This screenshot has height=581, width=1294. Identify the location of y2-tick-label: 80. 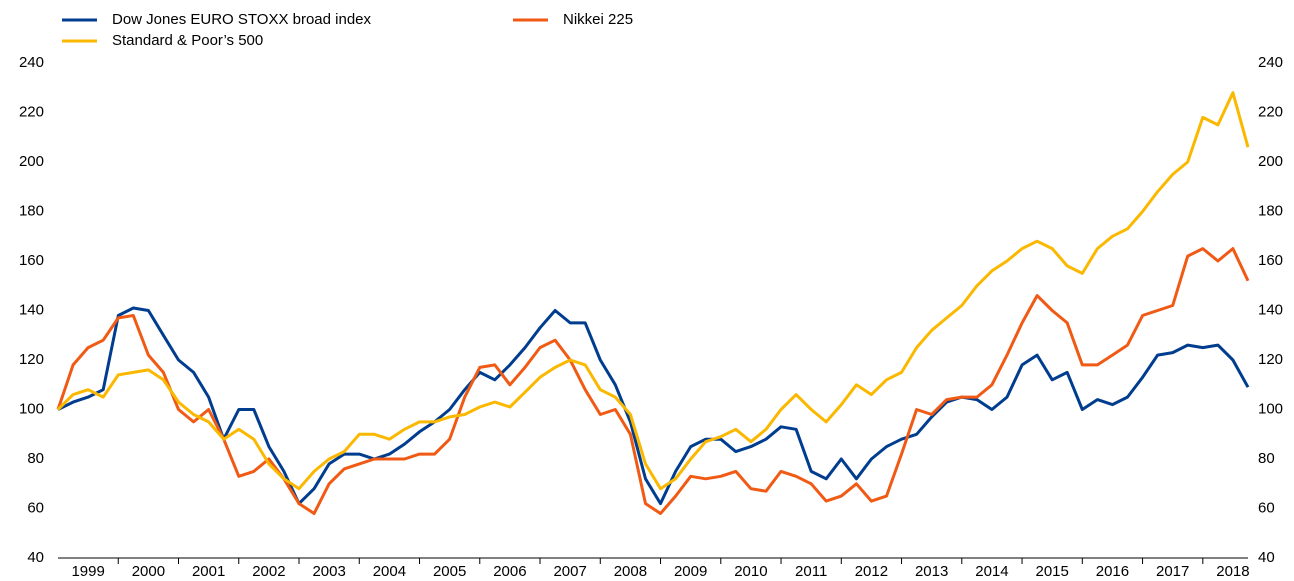
(1266, 458).